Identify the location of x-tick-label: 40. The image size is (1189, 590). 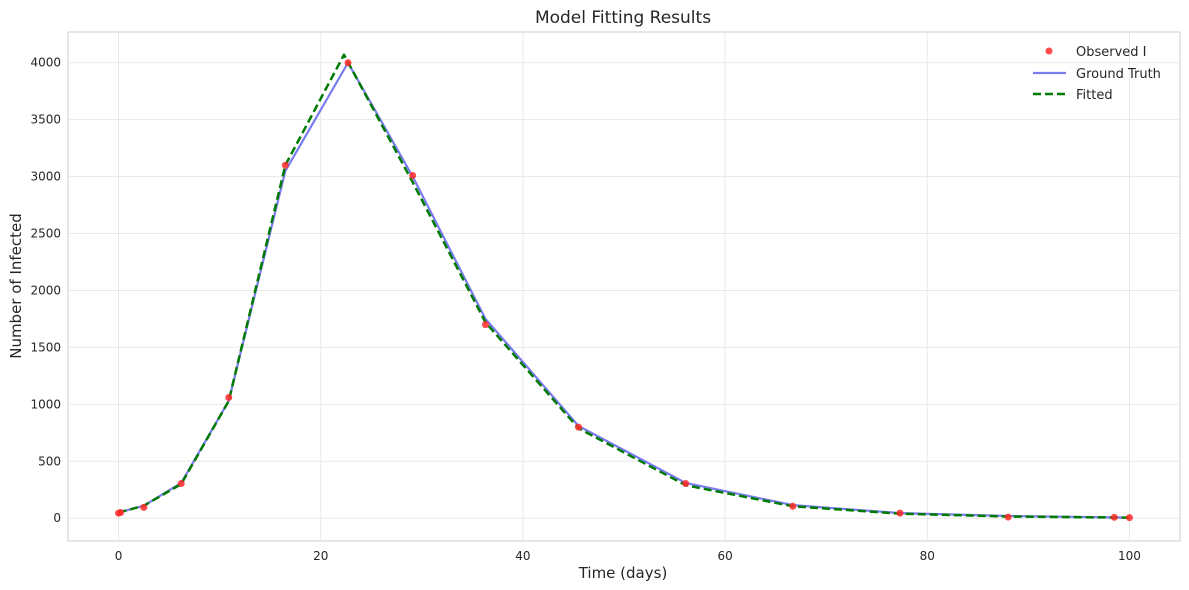
(522, 556).